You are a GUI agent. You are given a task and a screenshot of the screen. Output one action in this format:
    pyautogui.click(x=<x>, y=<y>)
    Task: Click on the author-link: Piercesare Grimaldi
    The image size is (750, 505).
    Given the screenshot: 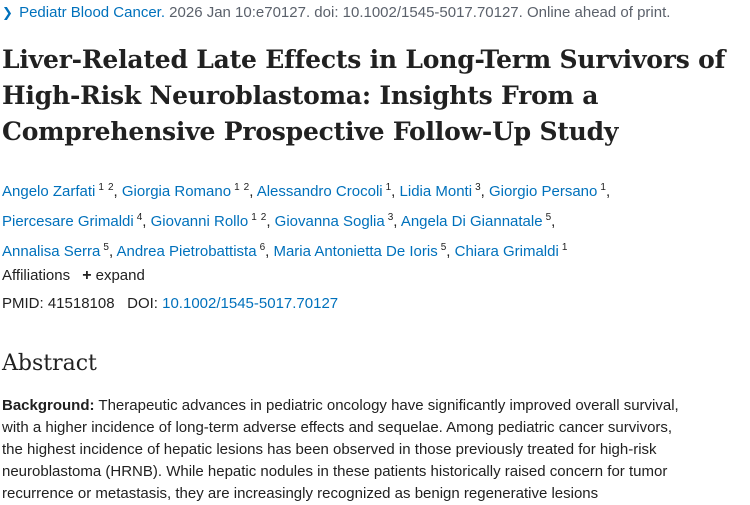 What is the action you would take?
    pyautogui.click(x=68, y=221)
    